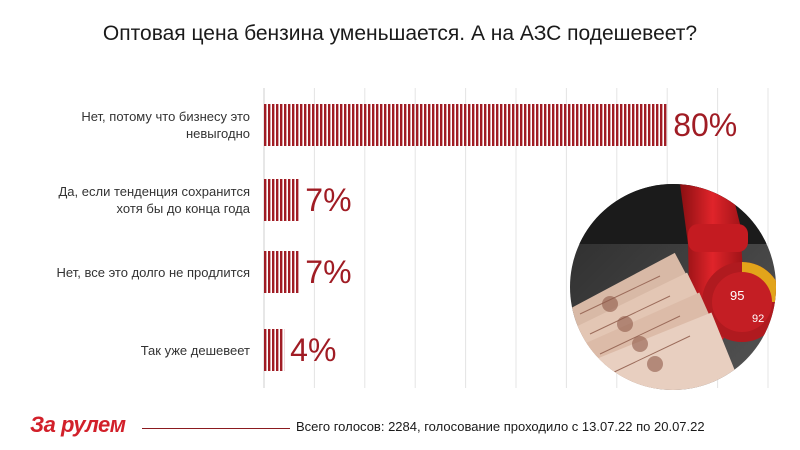  What do you see at coordinates (195, 350) in the screenshot?
I see `category-label: Так уже дешевеет` at bounding box center [195, 350].